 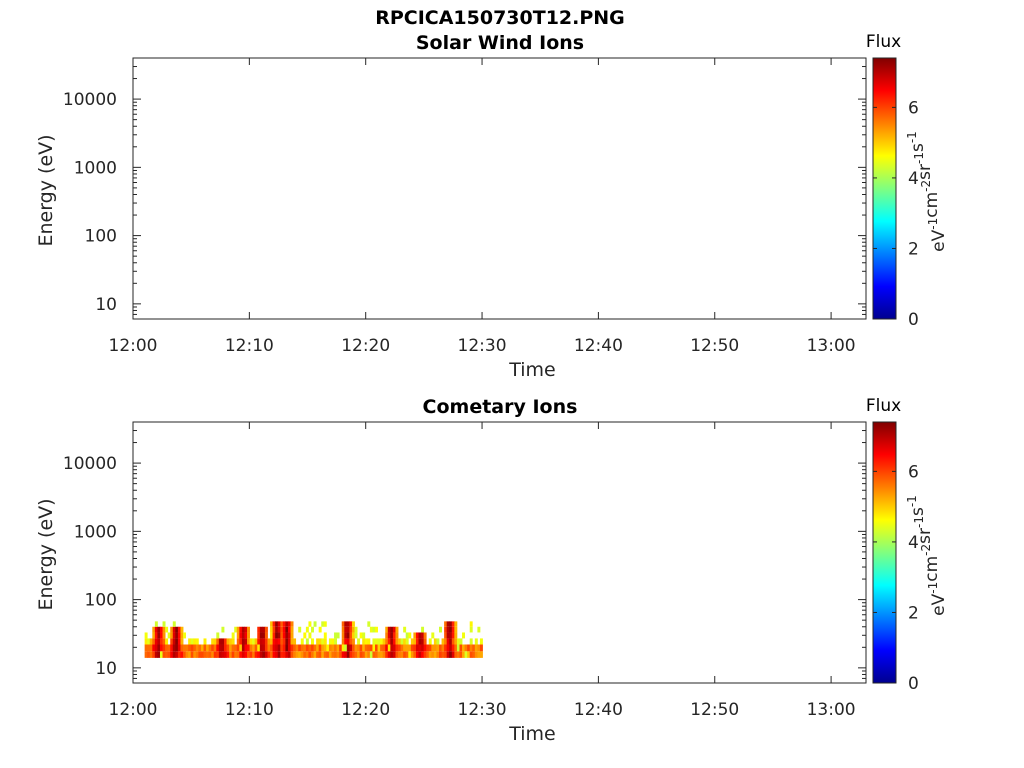 I want to click on y-tick-label: 1000, so click(x=95, y=168).